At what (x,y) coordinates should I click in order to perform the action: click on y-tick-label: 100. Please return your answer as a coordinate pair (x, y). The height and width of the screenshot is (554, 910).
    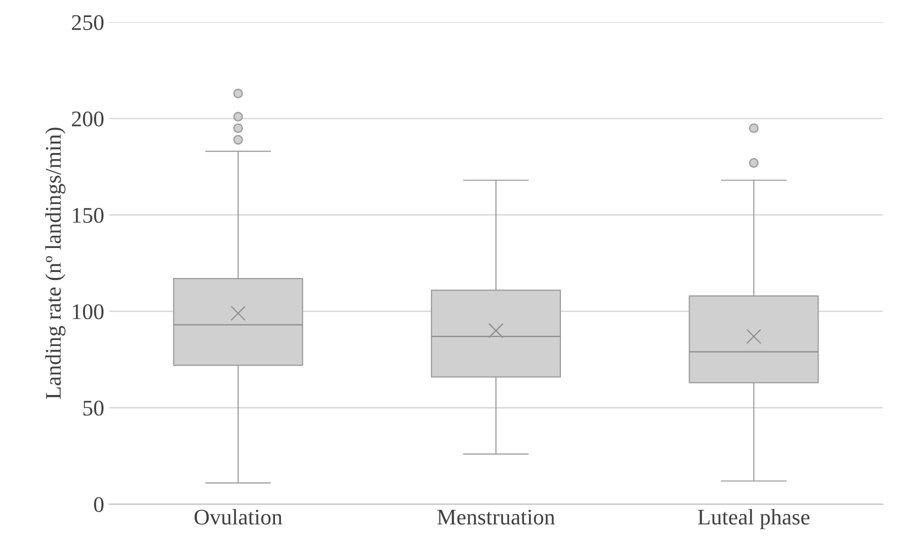
    Looking at the image, I should click on (88, 312).